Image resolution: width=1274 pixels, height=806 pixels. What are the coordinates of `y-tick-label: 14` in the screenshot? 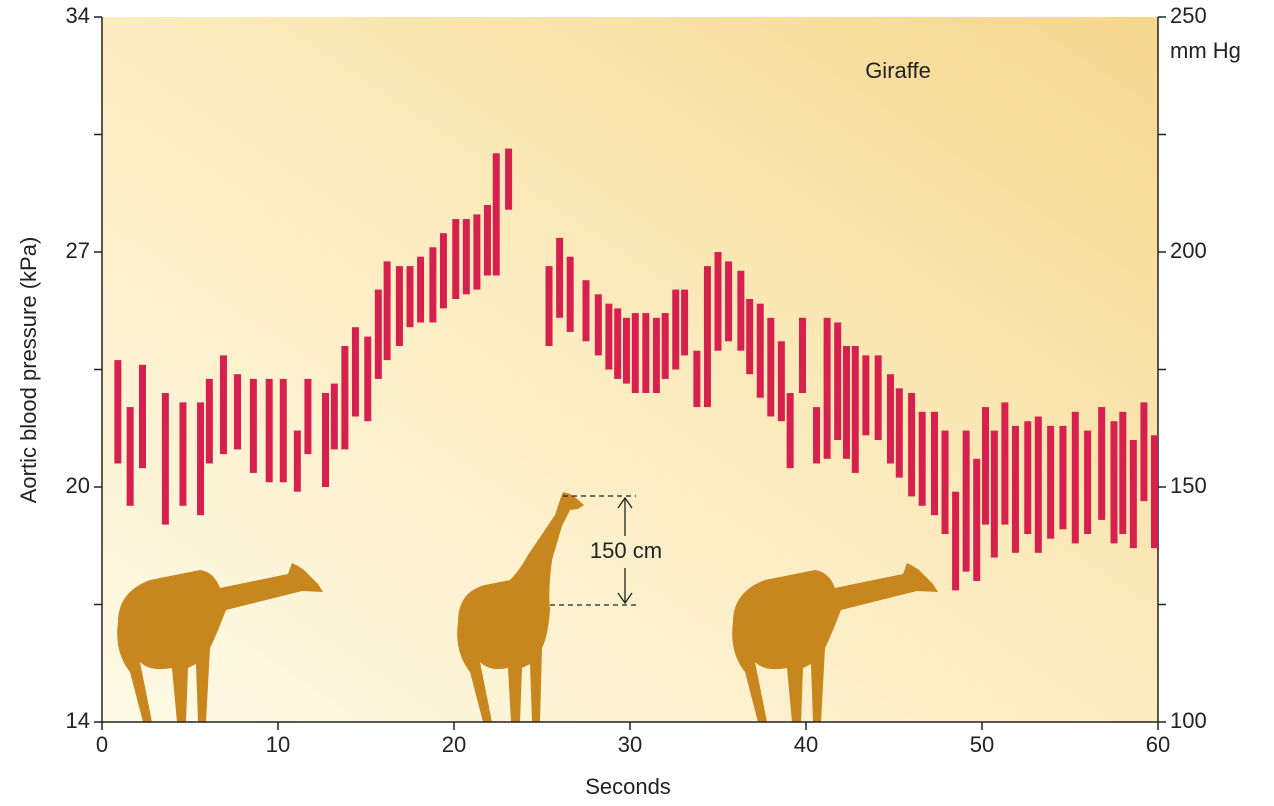 It's located at (78, 720).